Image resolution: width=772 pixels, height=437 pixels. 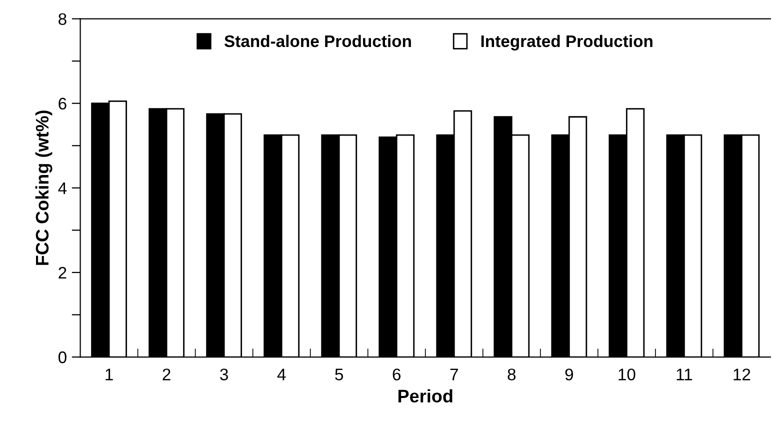 I want to click on x-tick-label: 9, so click(x=569, y=374).